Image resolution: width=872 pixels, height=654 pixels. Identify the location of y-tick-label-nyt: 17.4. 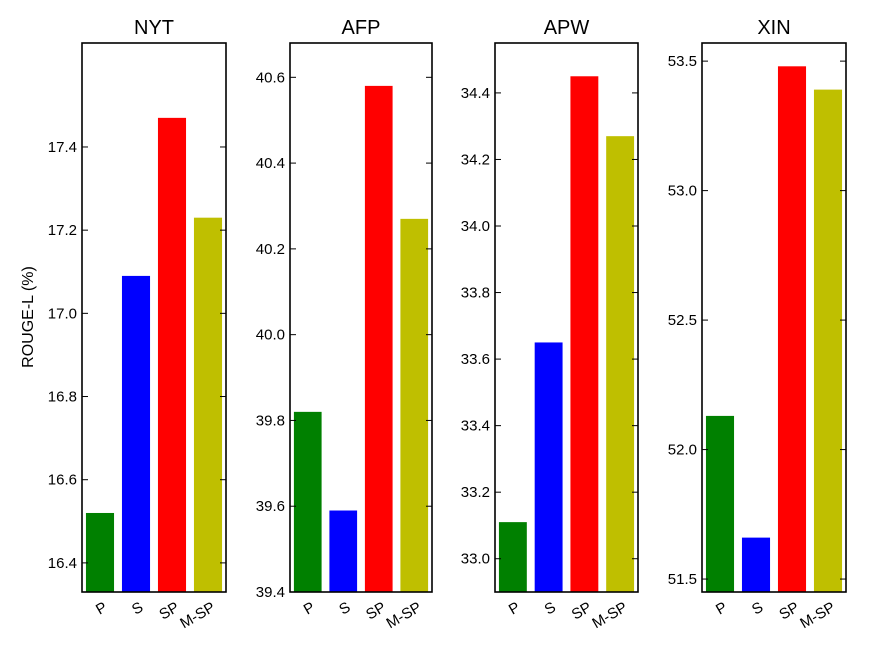
(62, 147).